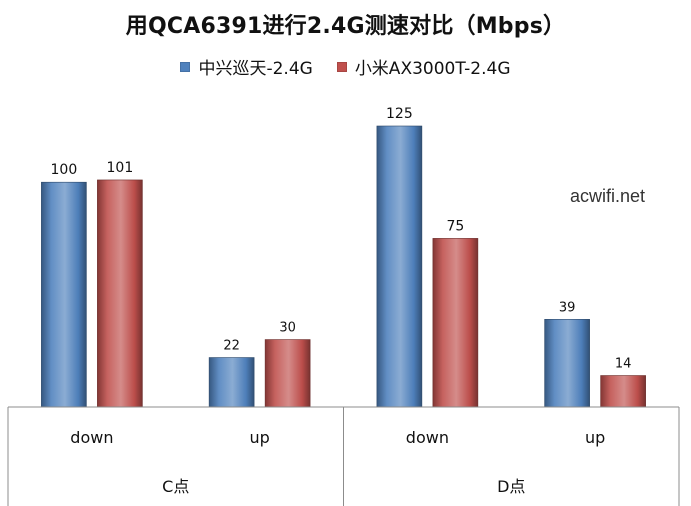 This screenshot has height=506, width=691. Describe the element at coordinates (255, 69) in the screenshot. I see `legend-label-series-1: 中兴巡天-2.4G` at that location.